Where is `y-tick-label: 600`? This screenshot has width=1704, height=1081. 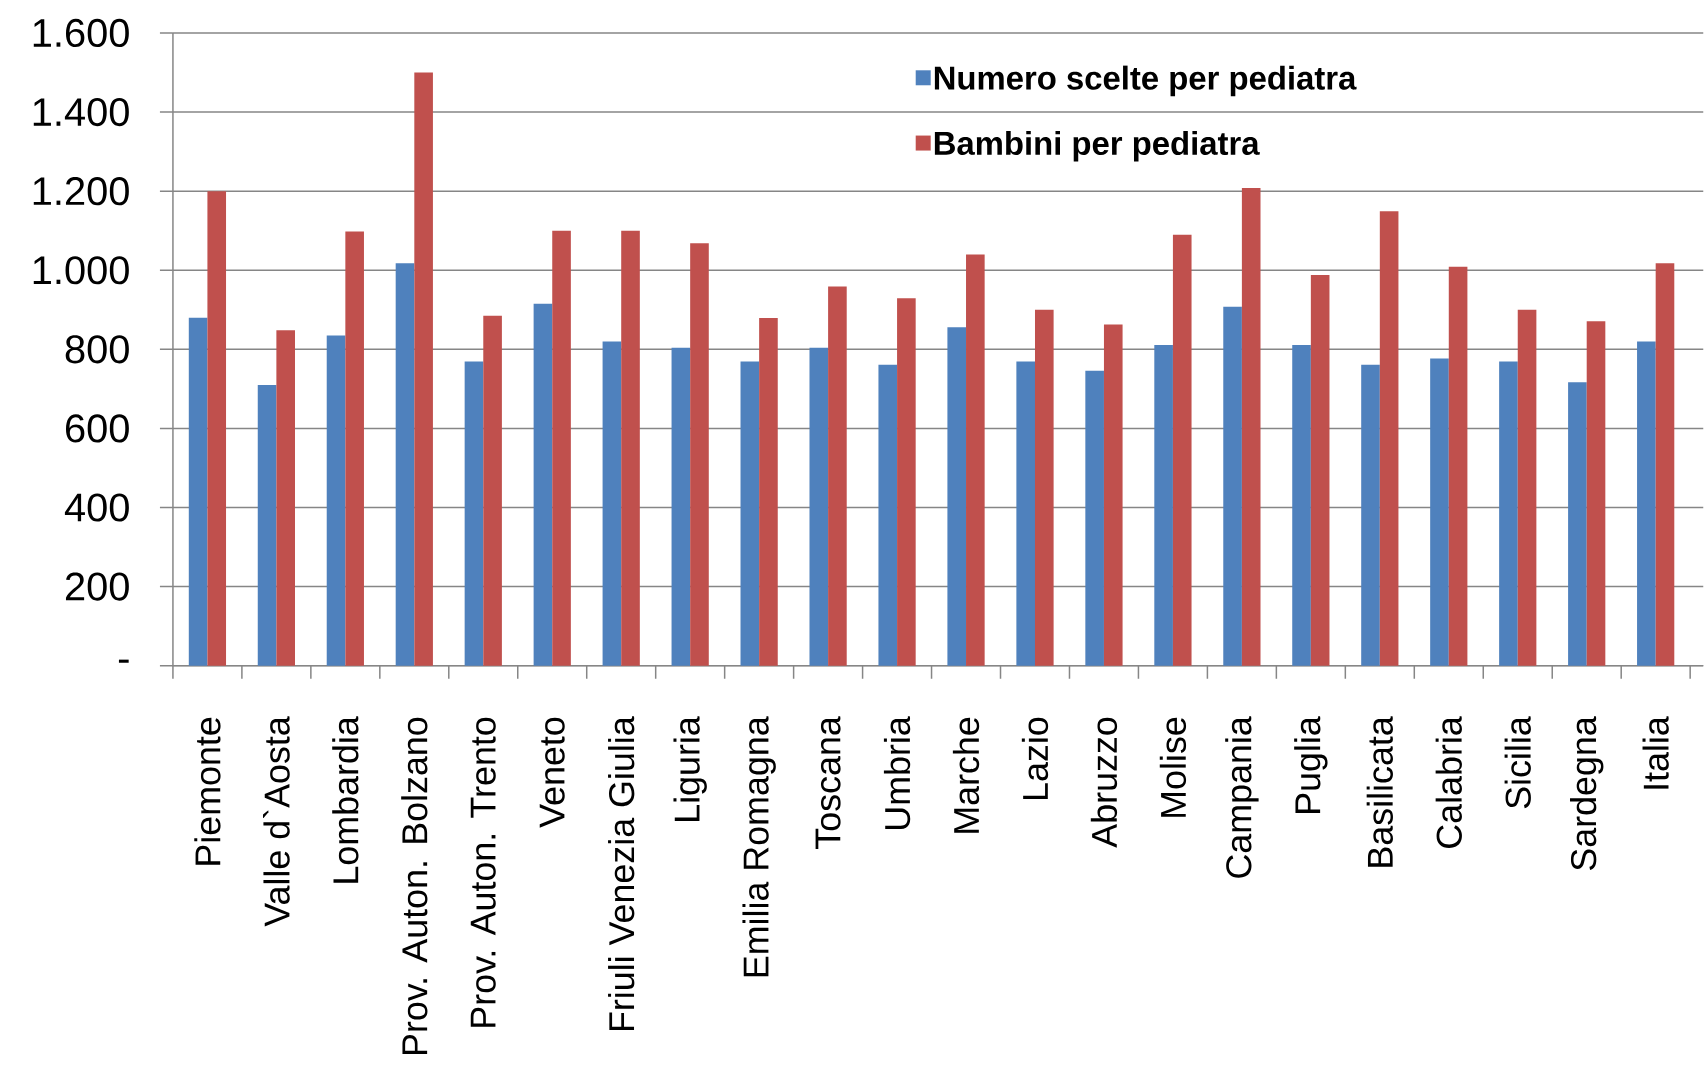 y-tick-label: 600 is located at coordinates (97, 428).